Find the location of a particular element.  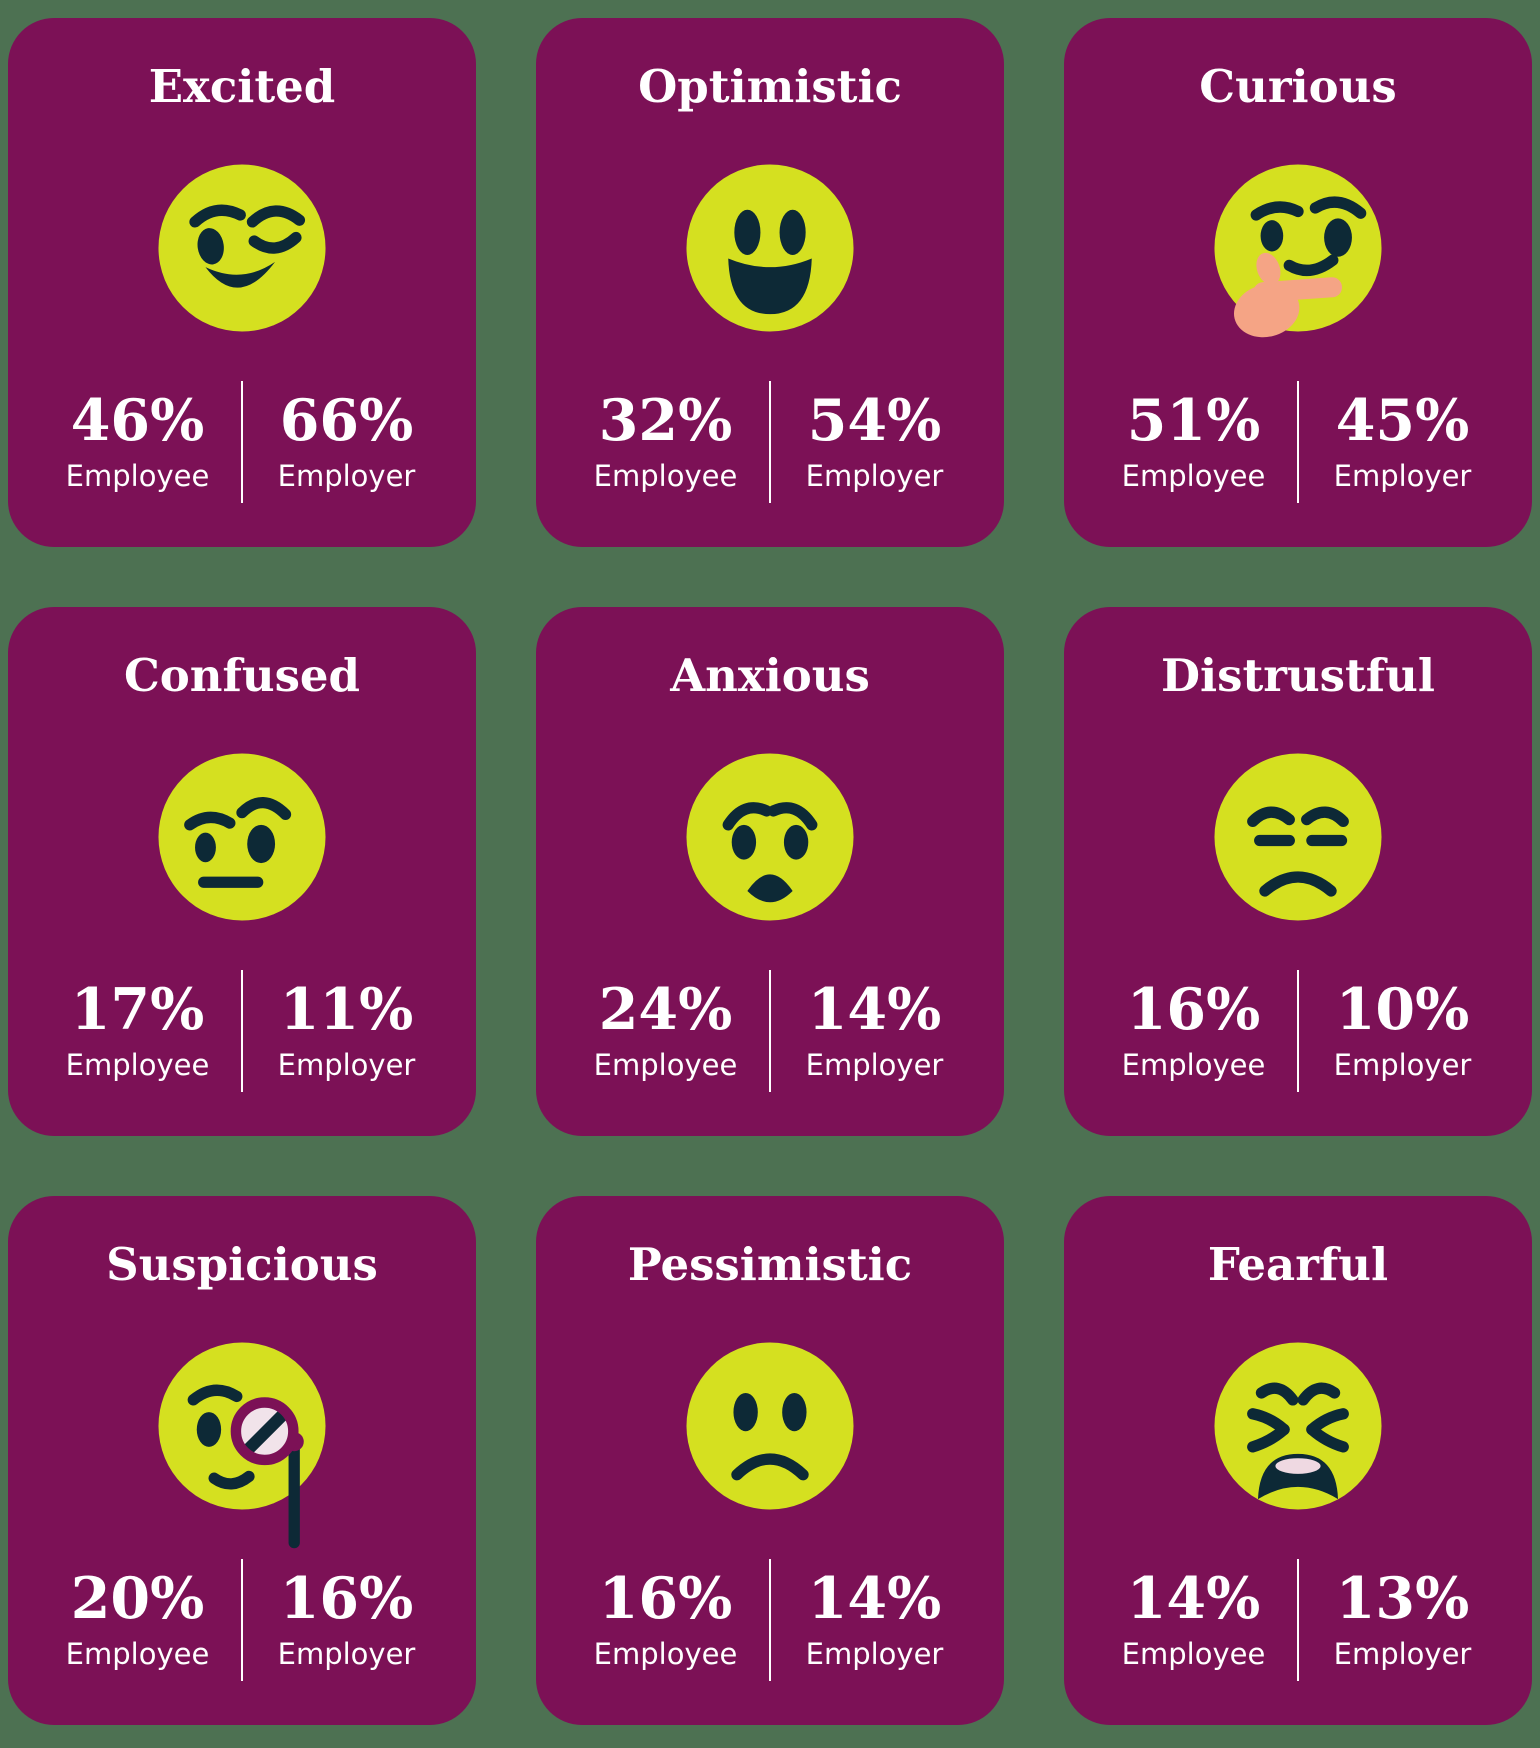

emotion-title: Suspicious is located at coordinates (242, 1264).